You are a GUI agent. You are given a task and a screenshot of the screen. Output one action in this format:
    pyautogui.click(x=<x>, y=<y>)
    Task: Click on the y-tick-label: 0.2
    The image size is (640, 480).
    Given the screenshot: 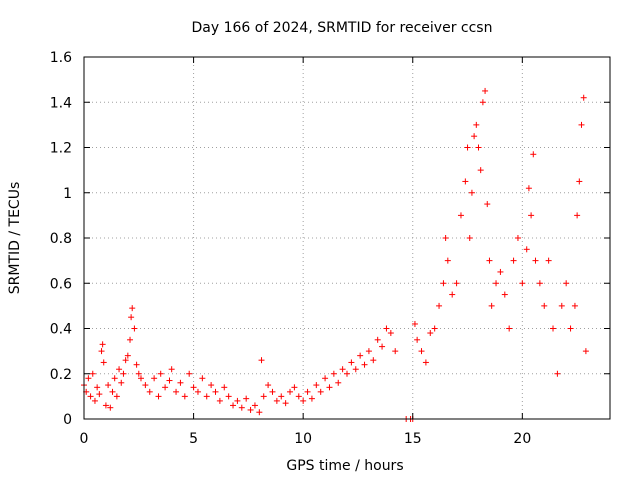 What is the action you would take?
    pyautogui.click(x=61, y=375)
    